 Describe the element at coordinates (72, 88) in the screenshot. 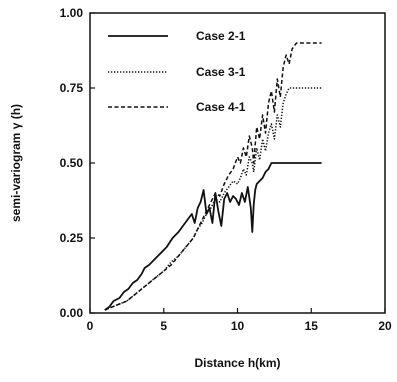

I see `y-tick-label: 0.75` at that location.